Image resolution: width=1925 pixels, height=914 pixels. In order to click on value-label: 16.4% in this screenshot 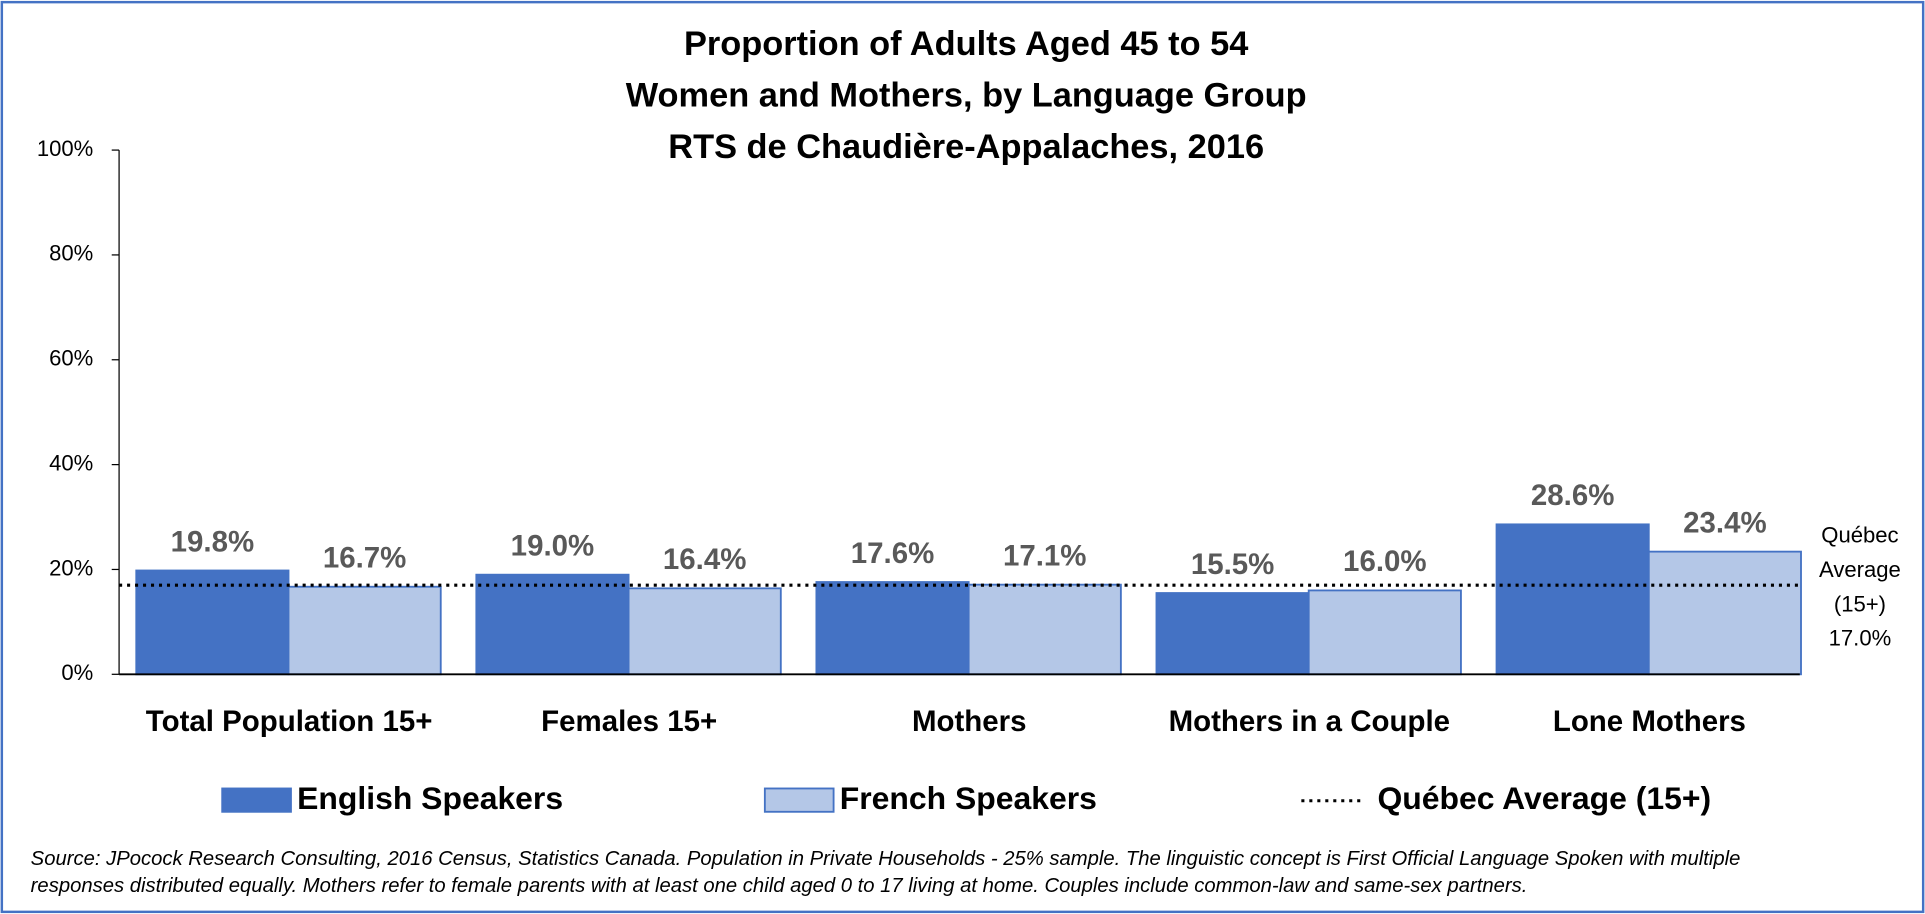, I will do `click(705, 559)`.